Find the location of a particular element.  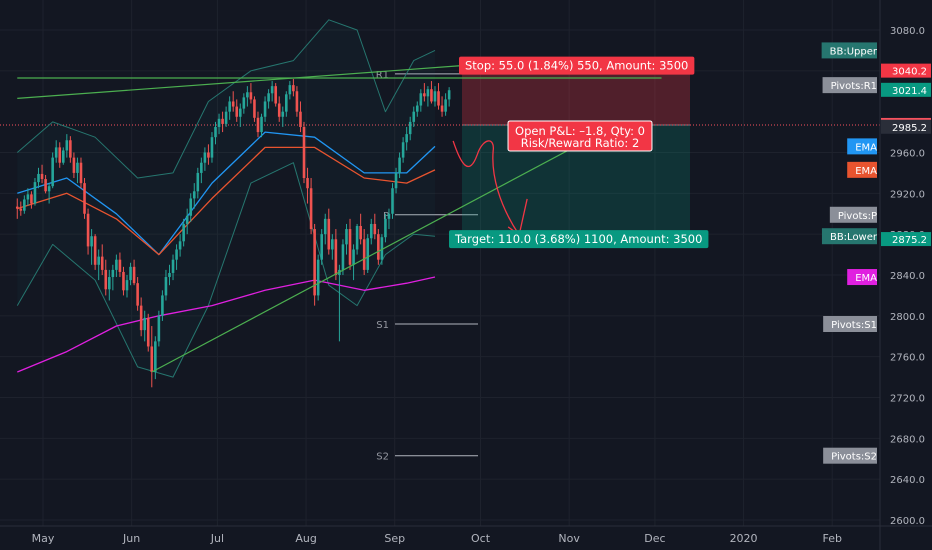

stop-zone is located at coordinates (576, 97).